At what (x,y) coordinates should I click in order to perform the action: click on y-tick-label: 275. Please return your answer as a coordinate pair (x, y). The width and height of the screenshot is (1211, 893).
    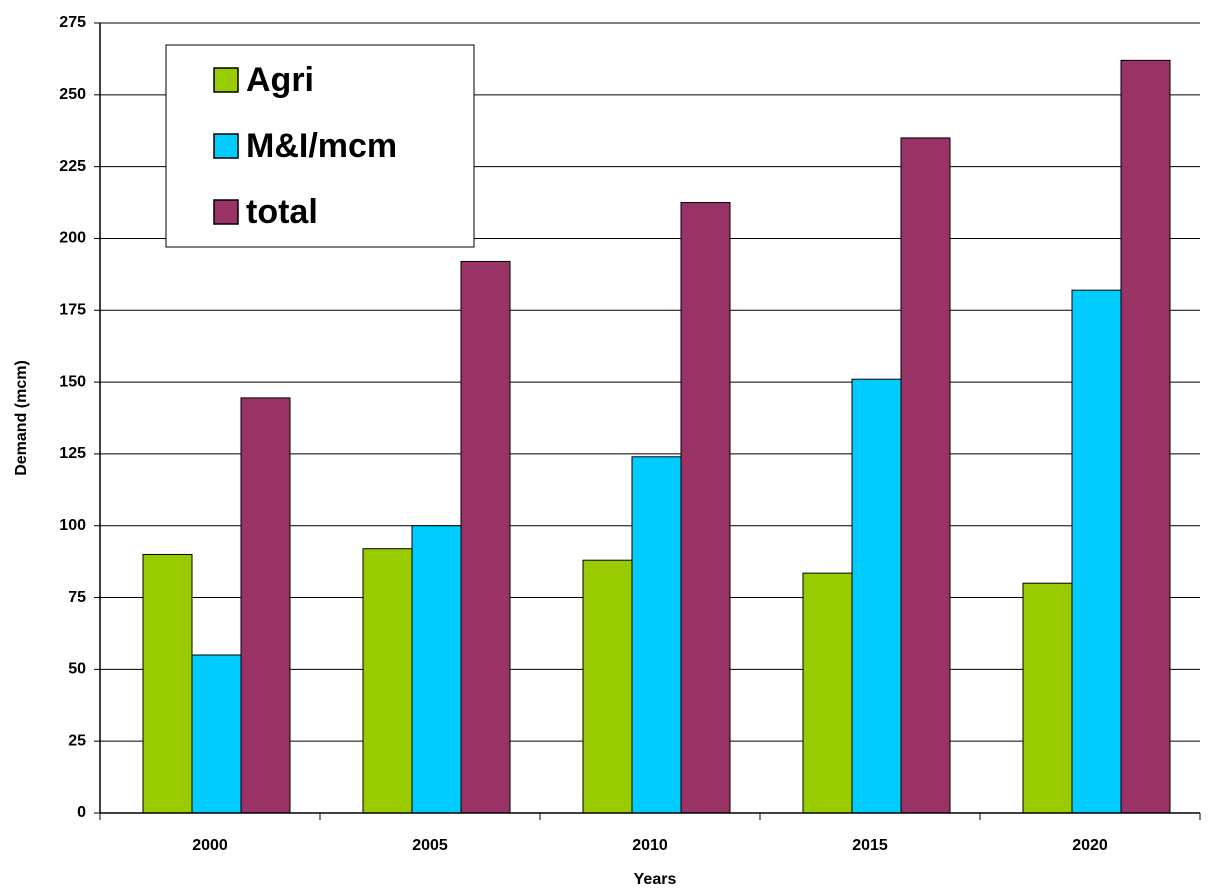
    Looking at the image, I should click on (72, 22).